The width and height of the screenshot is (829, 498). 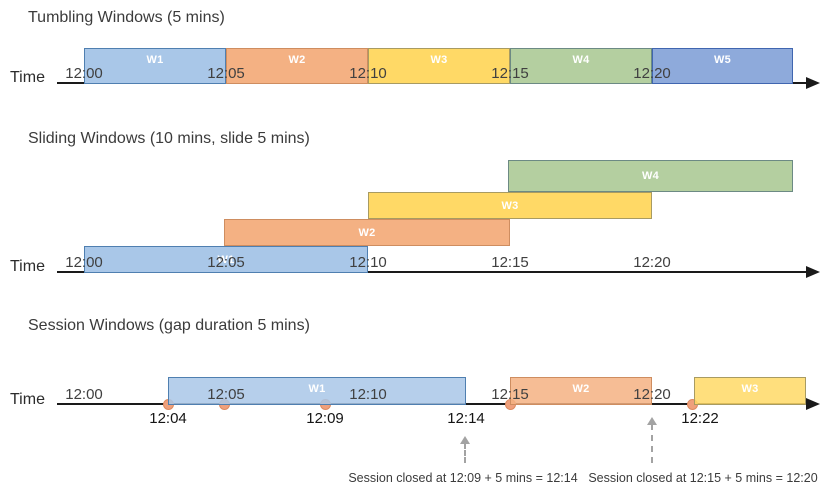 What do you see at coordinates (813, 272) in the screenshot?
I see `sliding-timeline-arrowhead-icon` at bounding box center [813, 272].